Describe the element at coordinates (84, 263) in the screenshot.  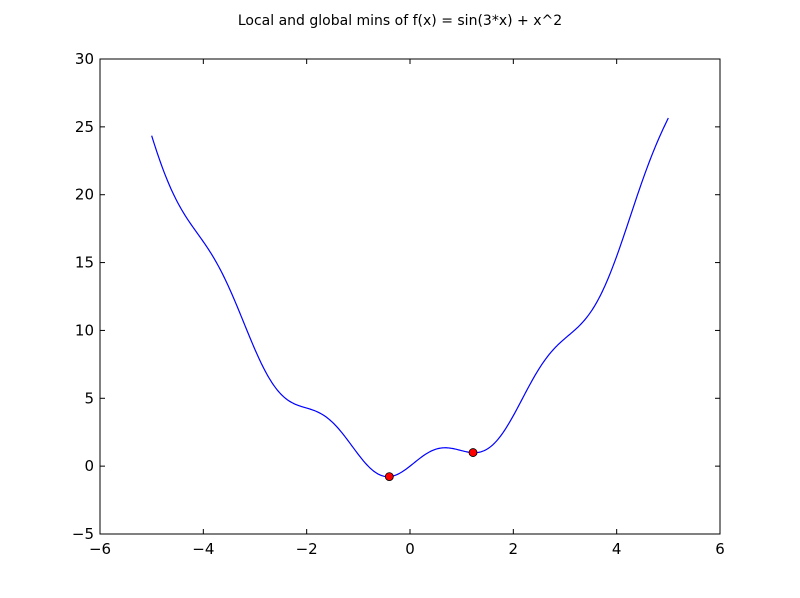
I see `y-tick-label: 15` at that location.